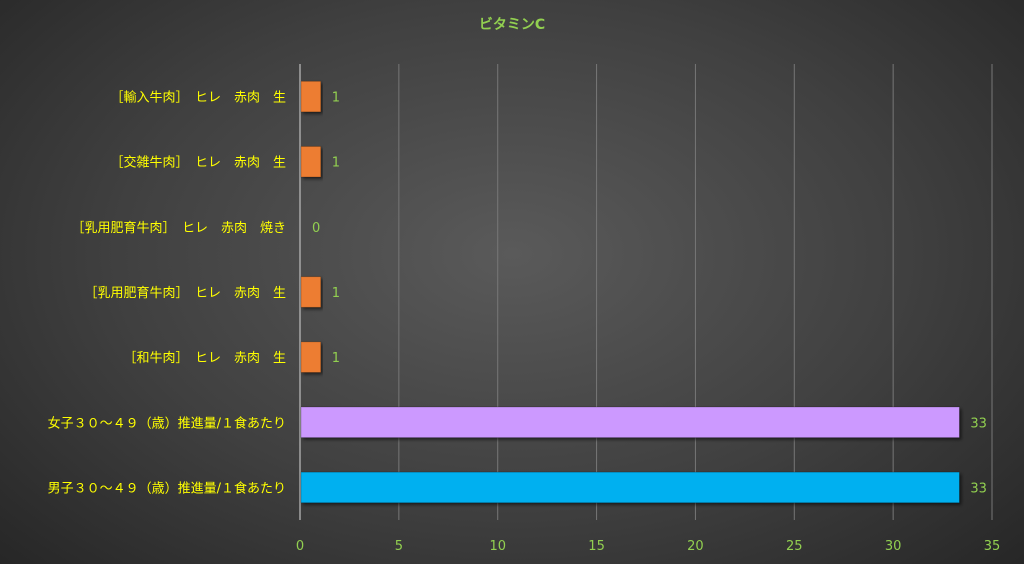  What do you see at coordinates (399, 546) in the screenshot?
I see `x-tick-label-5: 5` at bounding box center [399, 546].